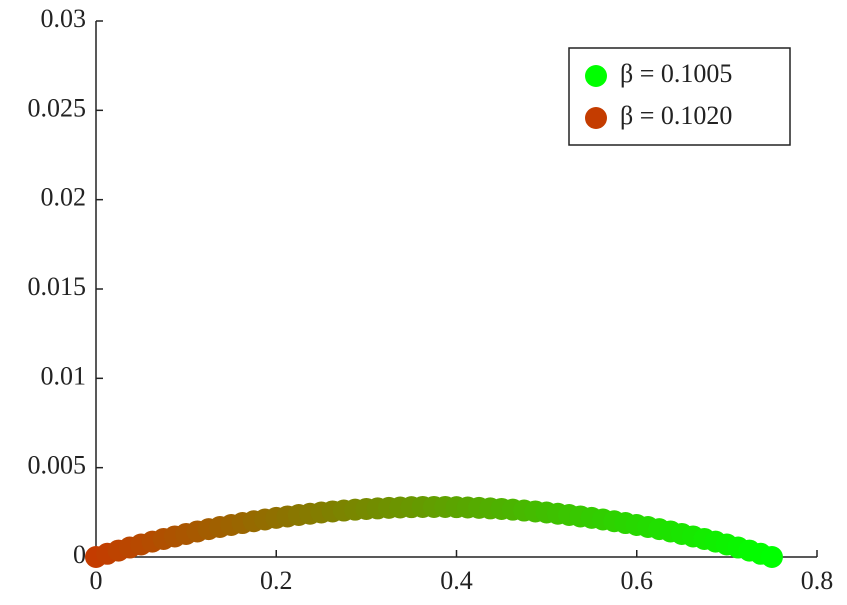  I want to click on y-tick-label: 0.025, so click(57, 107).